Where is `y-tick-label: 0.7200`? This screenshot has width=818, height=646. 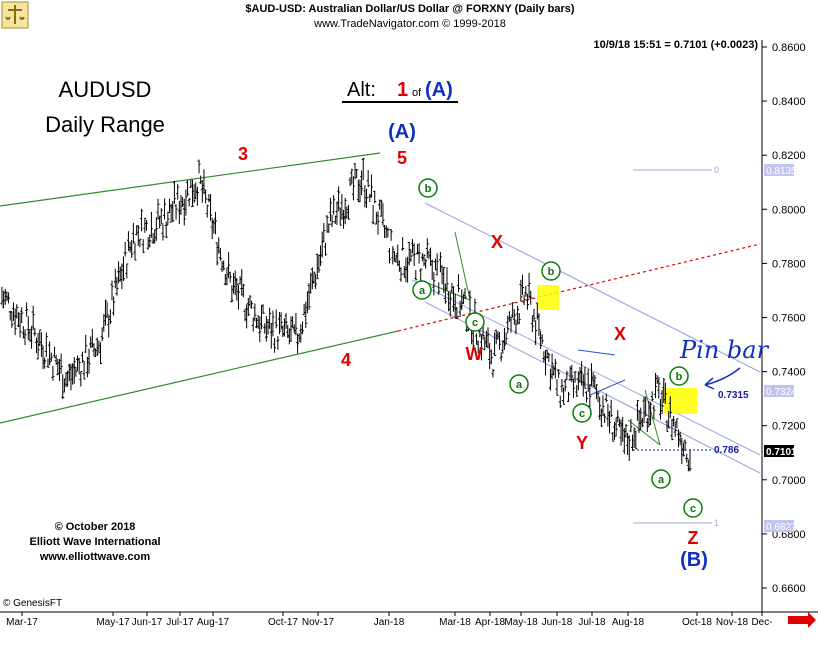
y-tick-label: 0.7200 is located at coordinates (789, 427).